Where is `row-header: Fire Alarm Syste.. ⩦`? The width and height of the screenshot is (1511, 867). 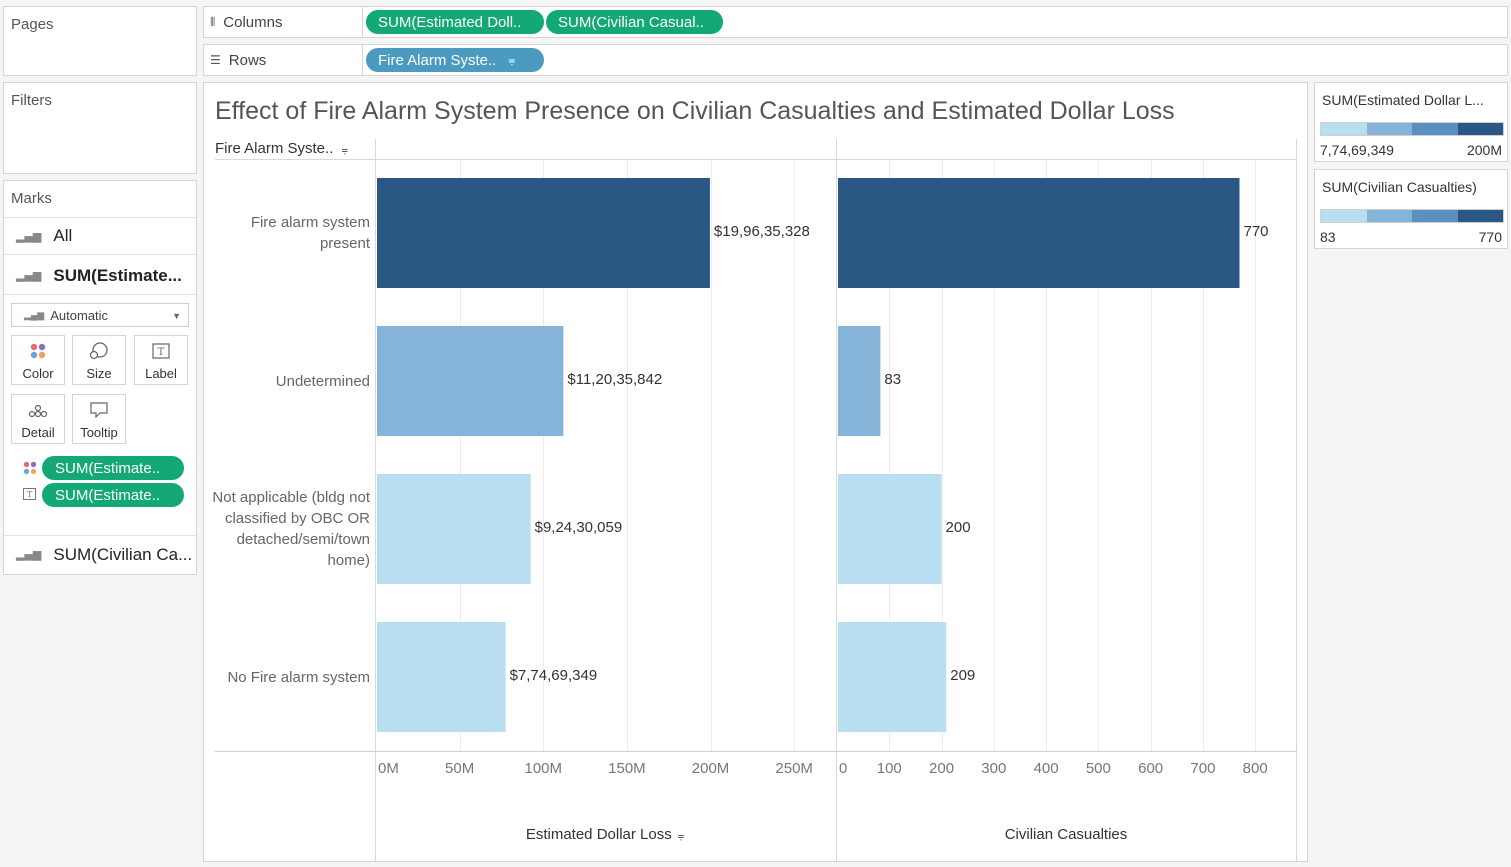
row-header: Fire Alarm Syste.. ⩦ is located at coordinates (281, 148).